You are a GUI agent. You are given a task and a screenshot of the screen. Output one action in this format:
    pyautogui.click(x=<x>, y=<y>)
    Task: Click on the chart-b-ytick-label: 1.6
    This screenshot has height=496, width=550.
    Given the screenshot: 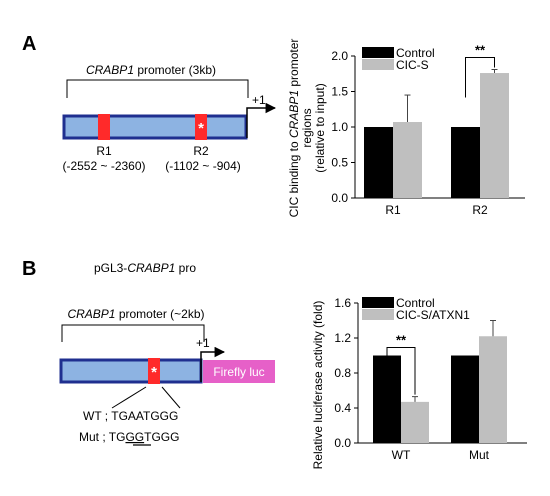 What is the action you would take?
    pyautogui.click(x=342, y=303)
    